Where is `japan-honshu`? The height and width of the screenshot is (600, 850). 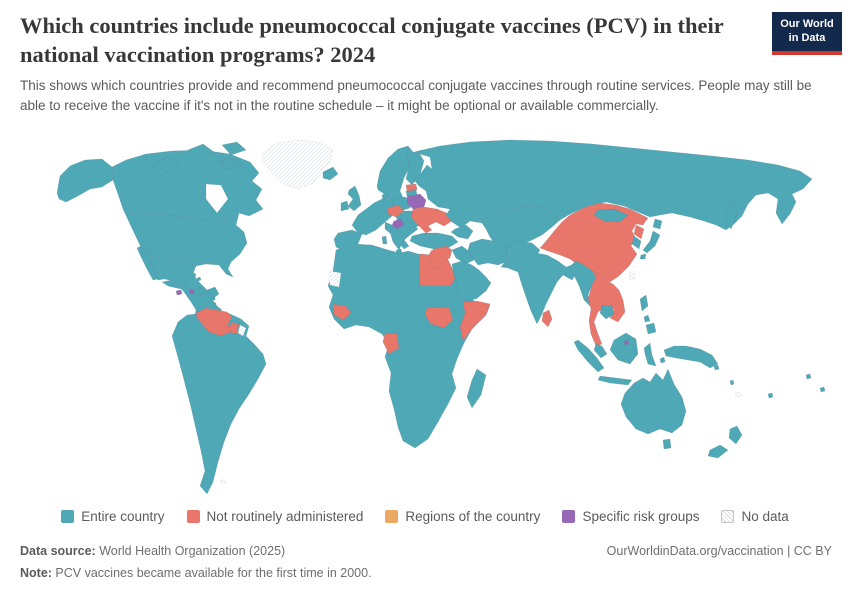 japan-honshu is located at coordinates (651, 242).